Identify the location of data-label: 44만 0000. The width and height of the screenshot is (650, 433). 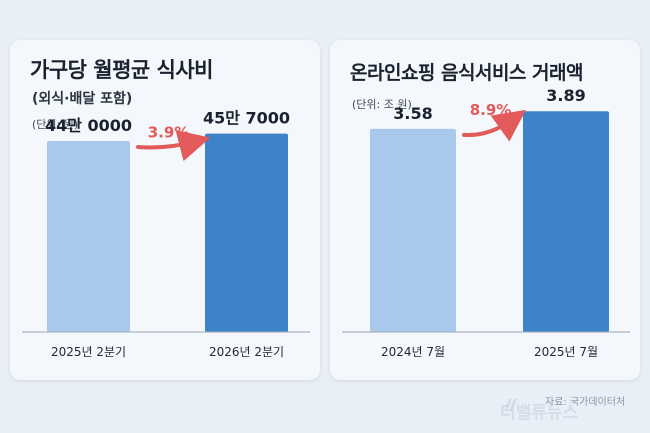
(88, 125).